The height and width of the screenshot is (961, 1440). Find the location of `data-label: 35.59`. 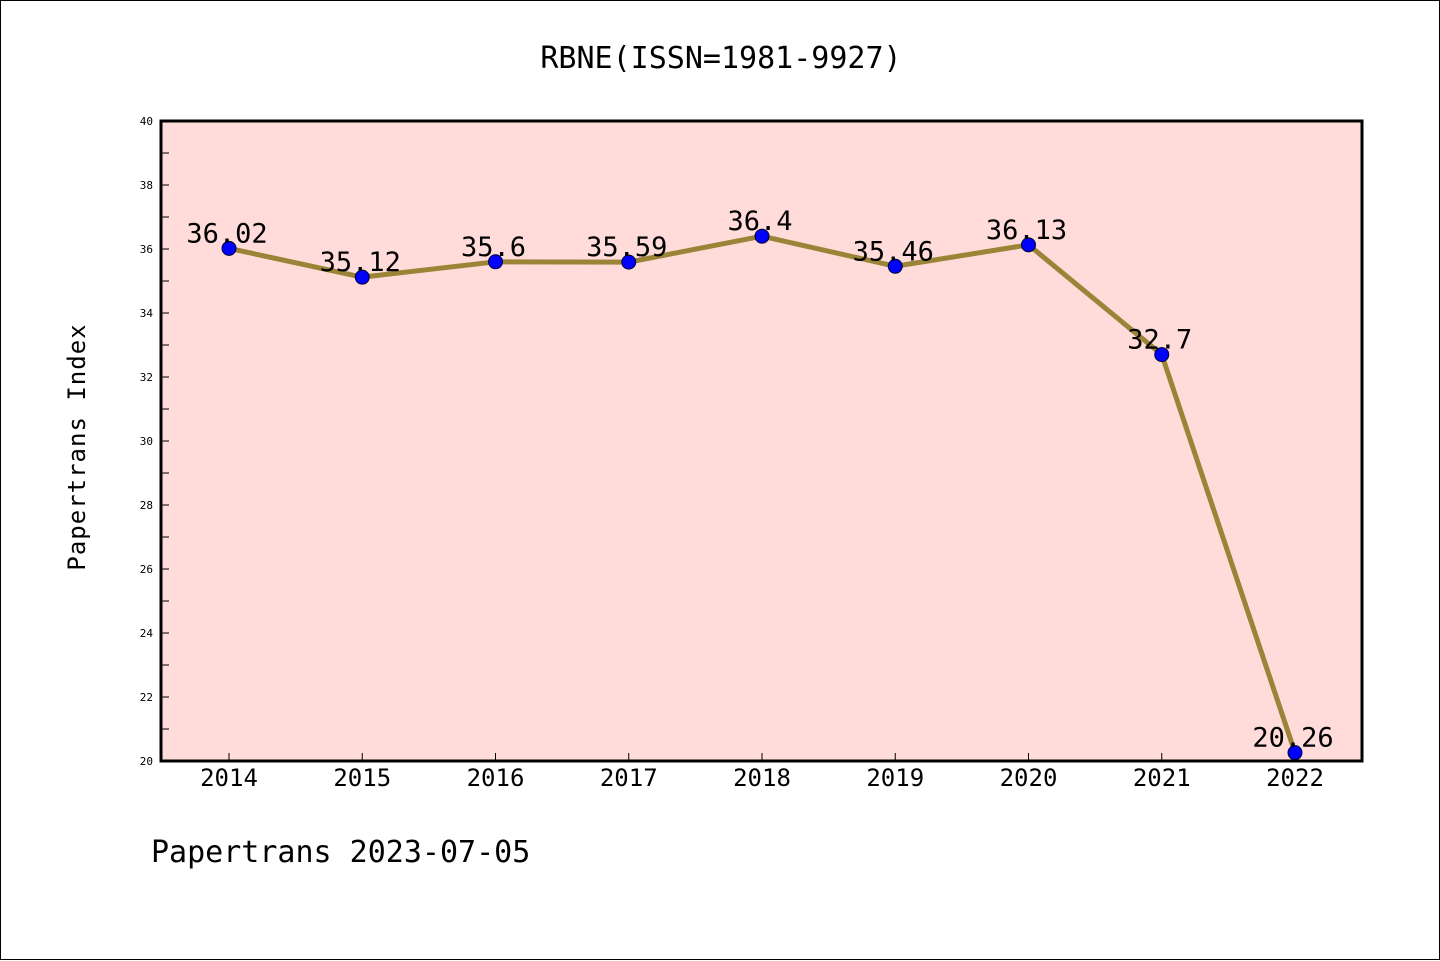

data-label: 35.59 is located at coordinates (626, 247).